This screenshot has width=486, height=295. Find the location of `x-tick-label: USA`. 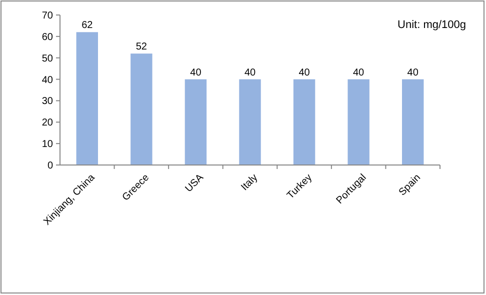

x-tick-label: USA is located at coordinates (194, 183).